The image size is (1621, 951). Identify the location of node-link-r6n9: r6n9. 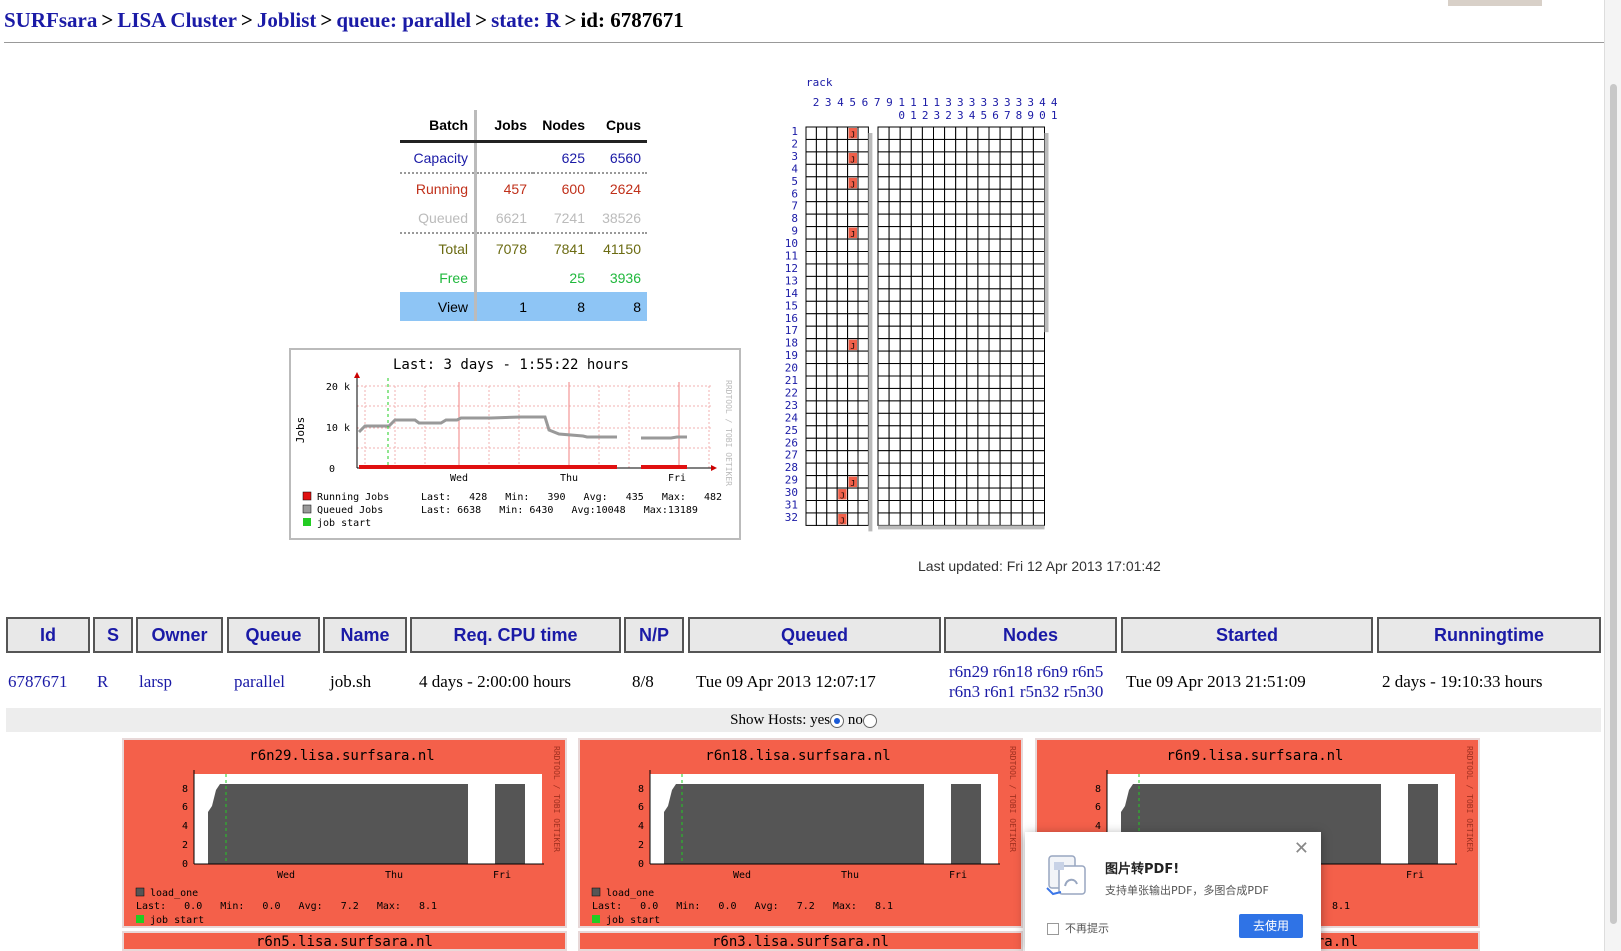
(1052, 671).